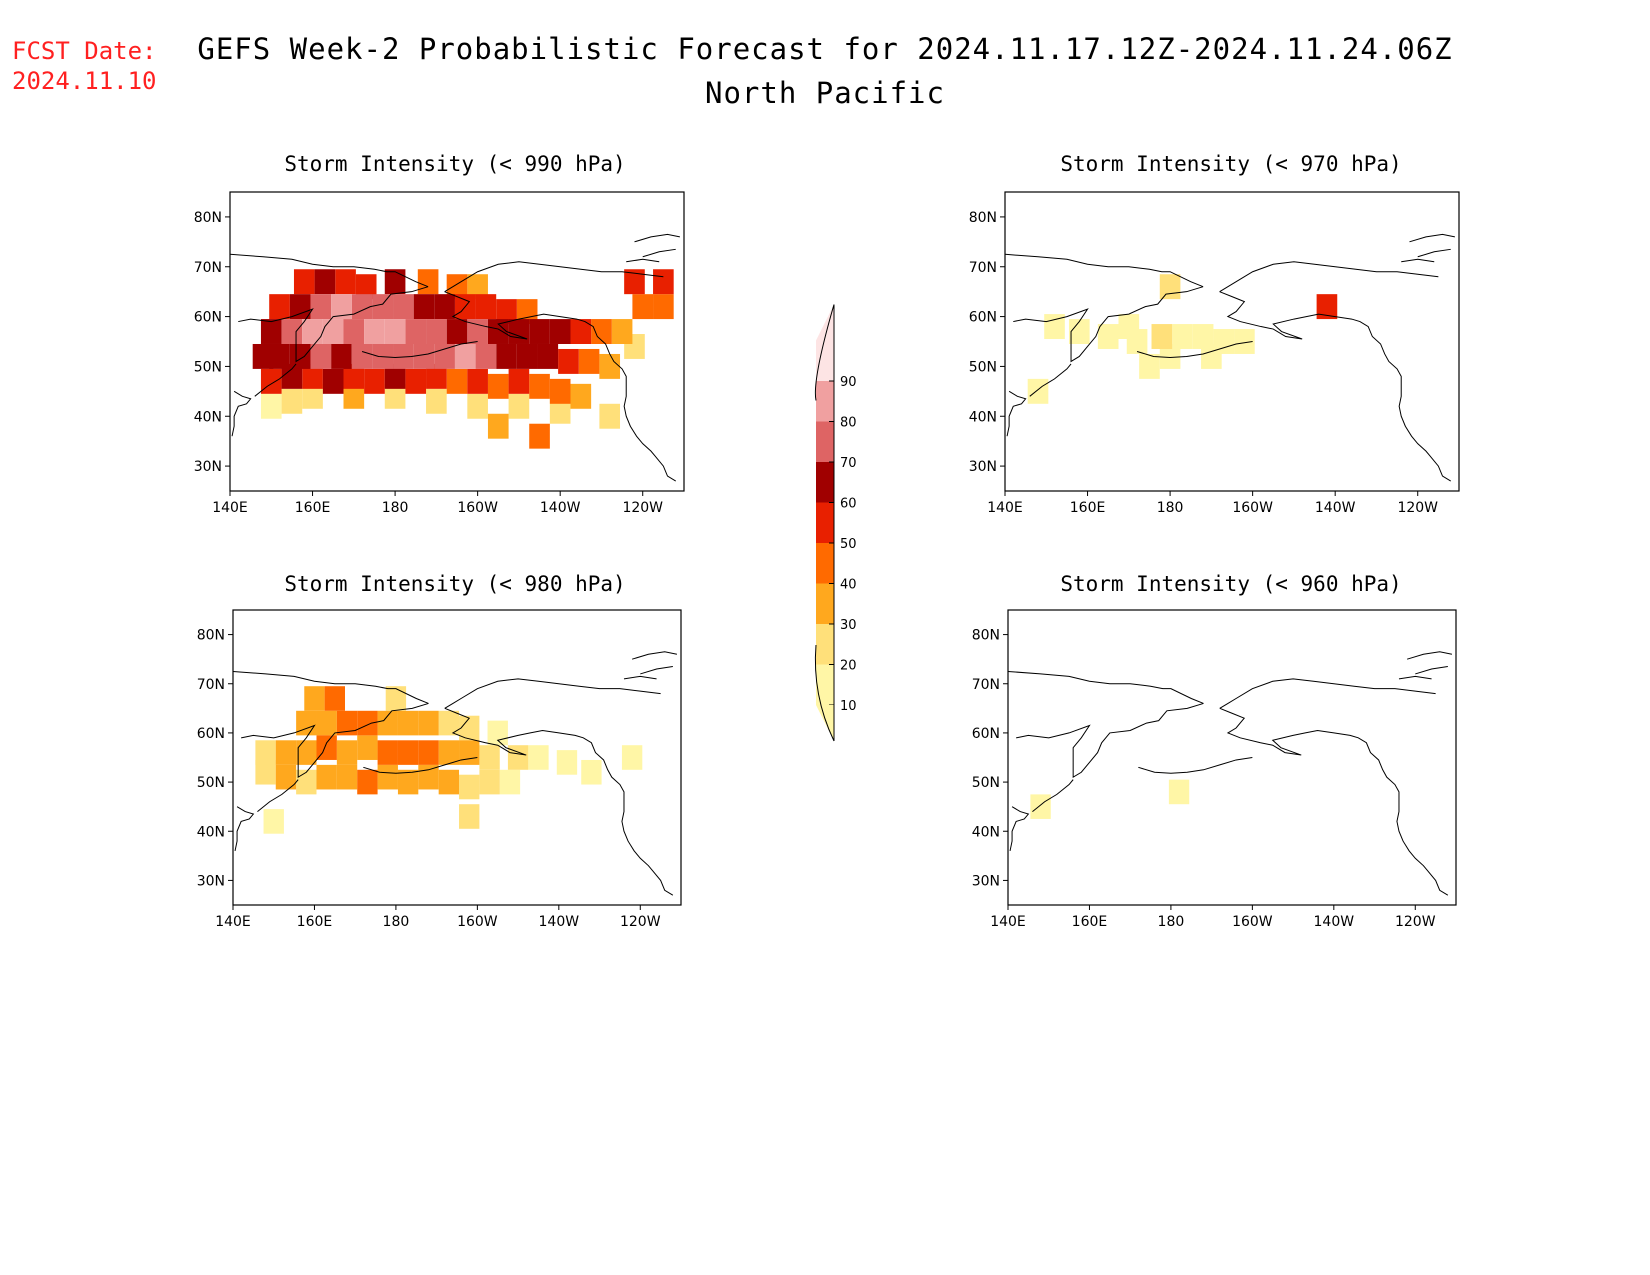 Image resolution: width=1650 pixels, height=1275 pixels. Describe the element at coordinates (1231, 164) in the screenshot. I see `panel-title-970: Storm Intensity (< 970 hPa)` at that location.